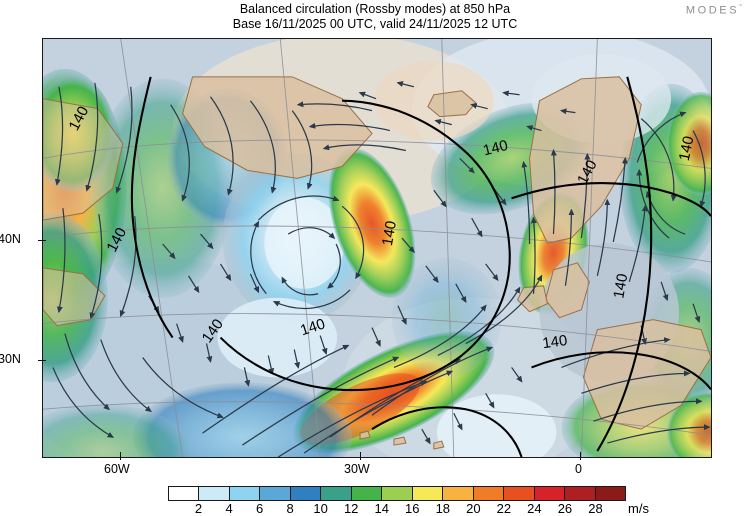 The image size is (750, 516). I want to click on modes-logo: MODES°, so click(714, 10).